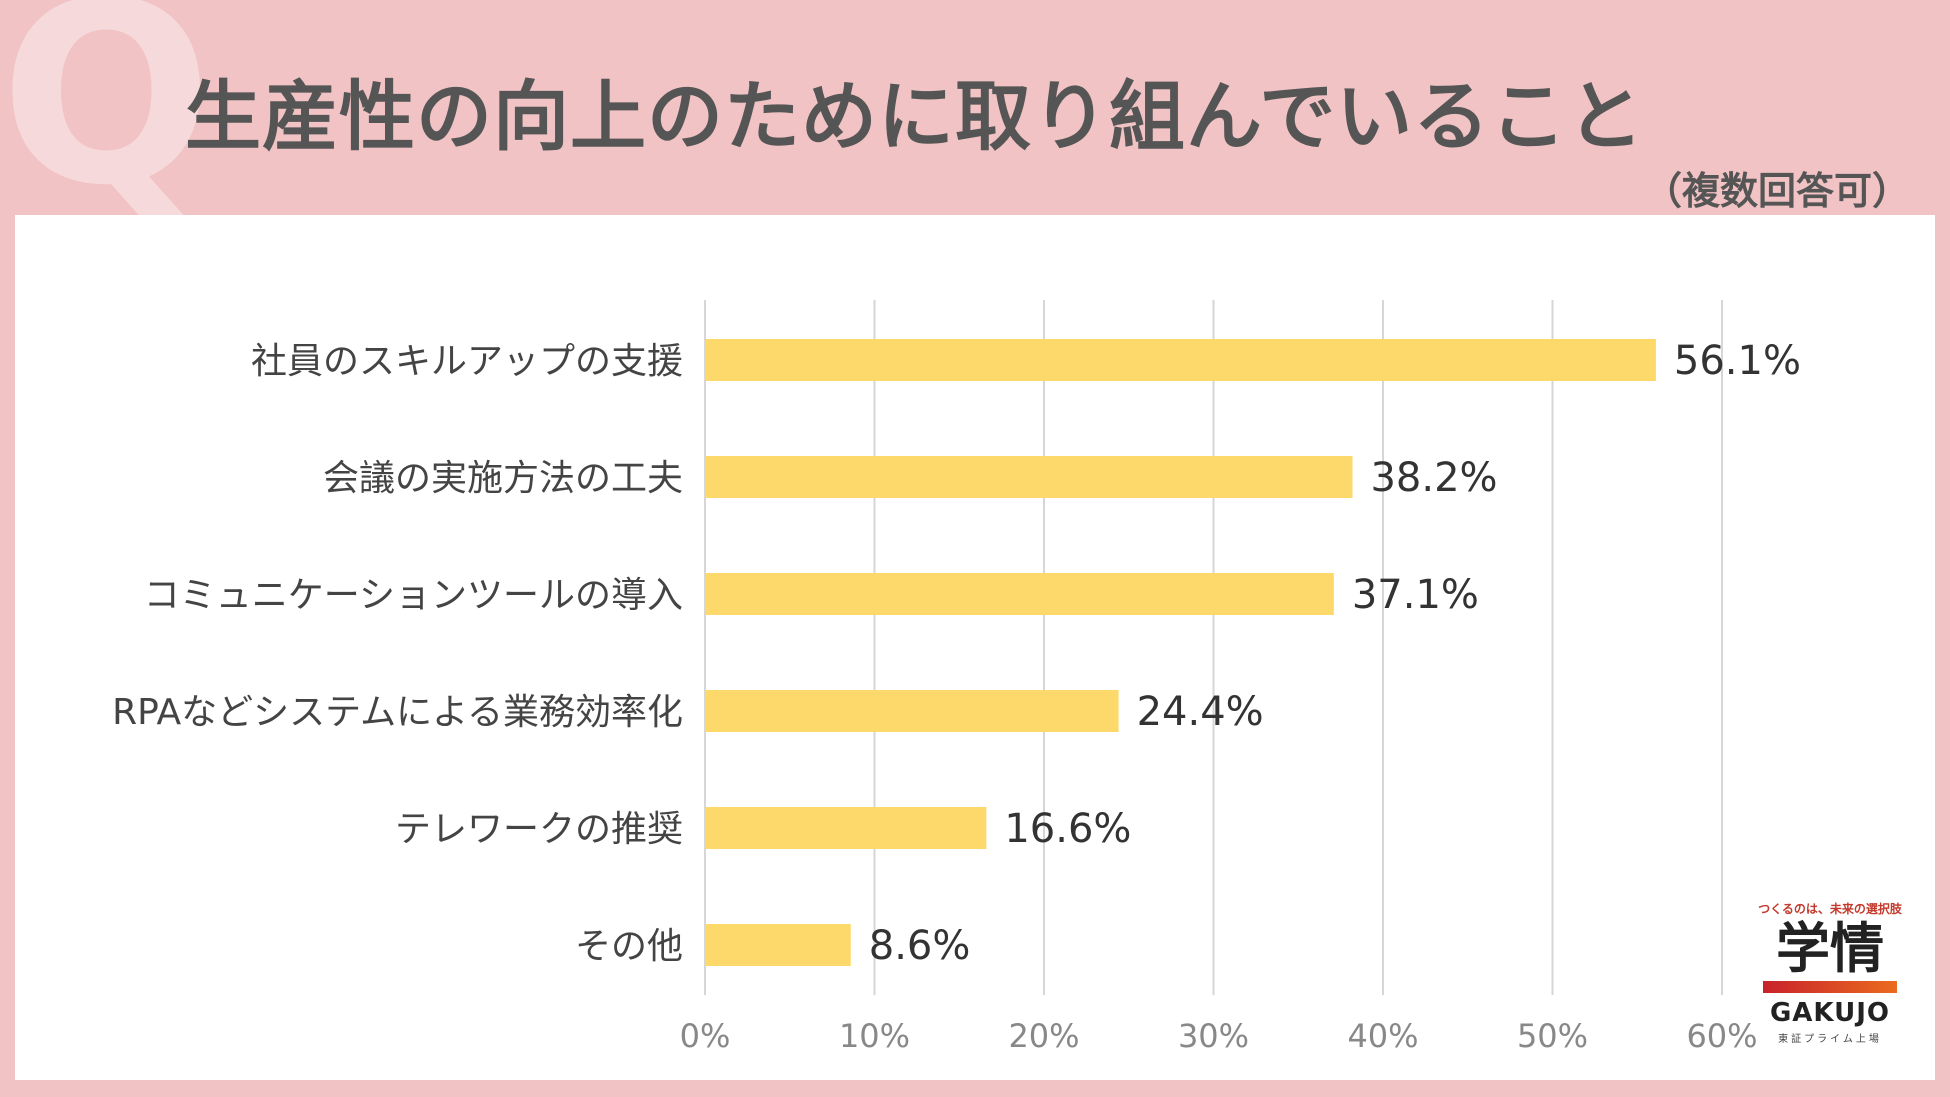 This screenshot has height=1097, width=1950. I want to click on gakujo-logo: つくるのは、未来の選択肢 学情 GAKUJO 東証プライム上場, so click(1830, 972).